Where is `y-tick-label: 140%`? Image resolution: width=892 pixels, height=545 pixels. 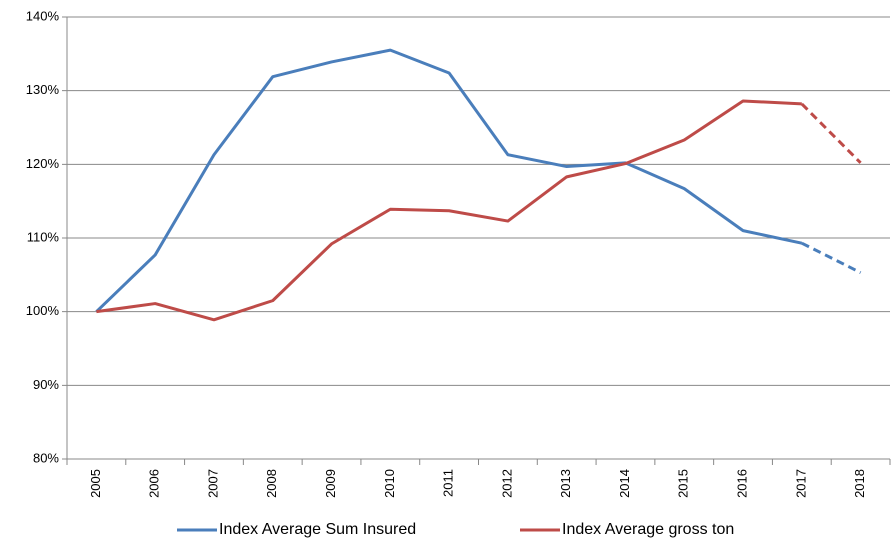
y-tick-label: 140% is located at coordinates (43, 15).